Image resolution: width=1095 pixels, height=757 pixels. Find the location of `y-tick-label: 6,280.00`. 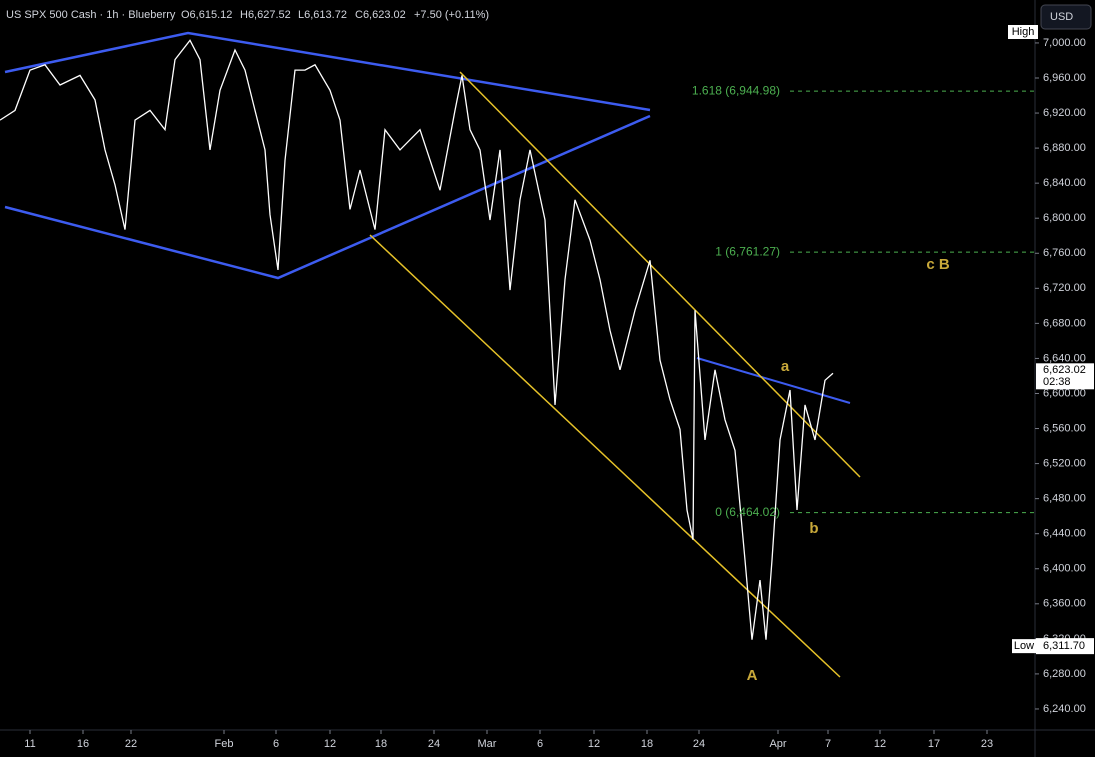

y-tick-label: 6,280.00 is located at coordinates (1064, 674).